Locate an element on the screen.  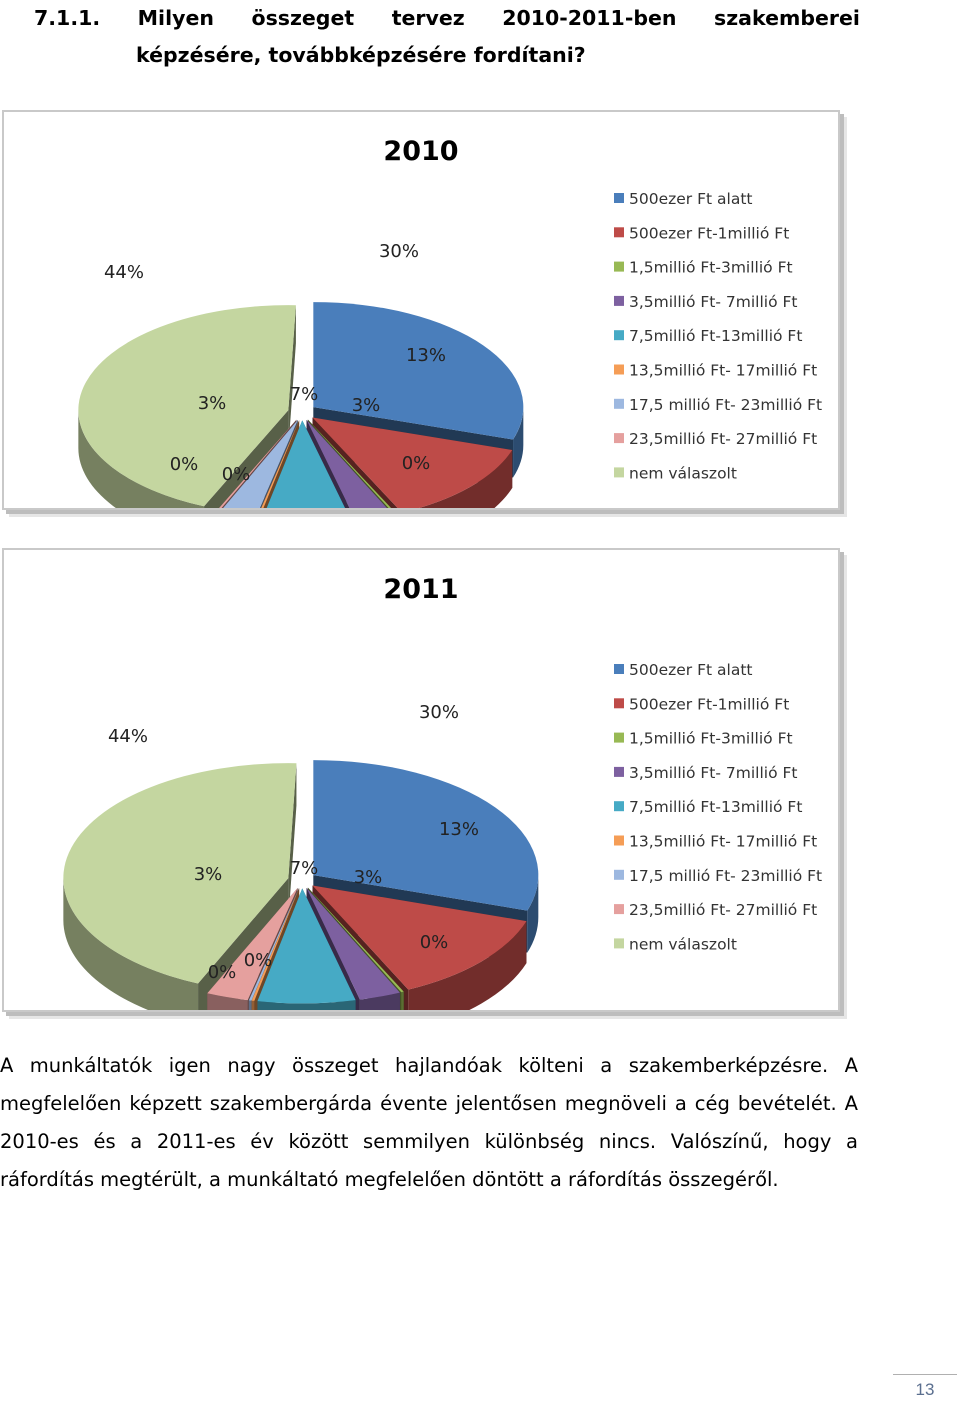
pie-slices is located at coordinates (301, 885).